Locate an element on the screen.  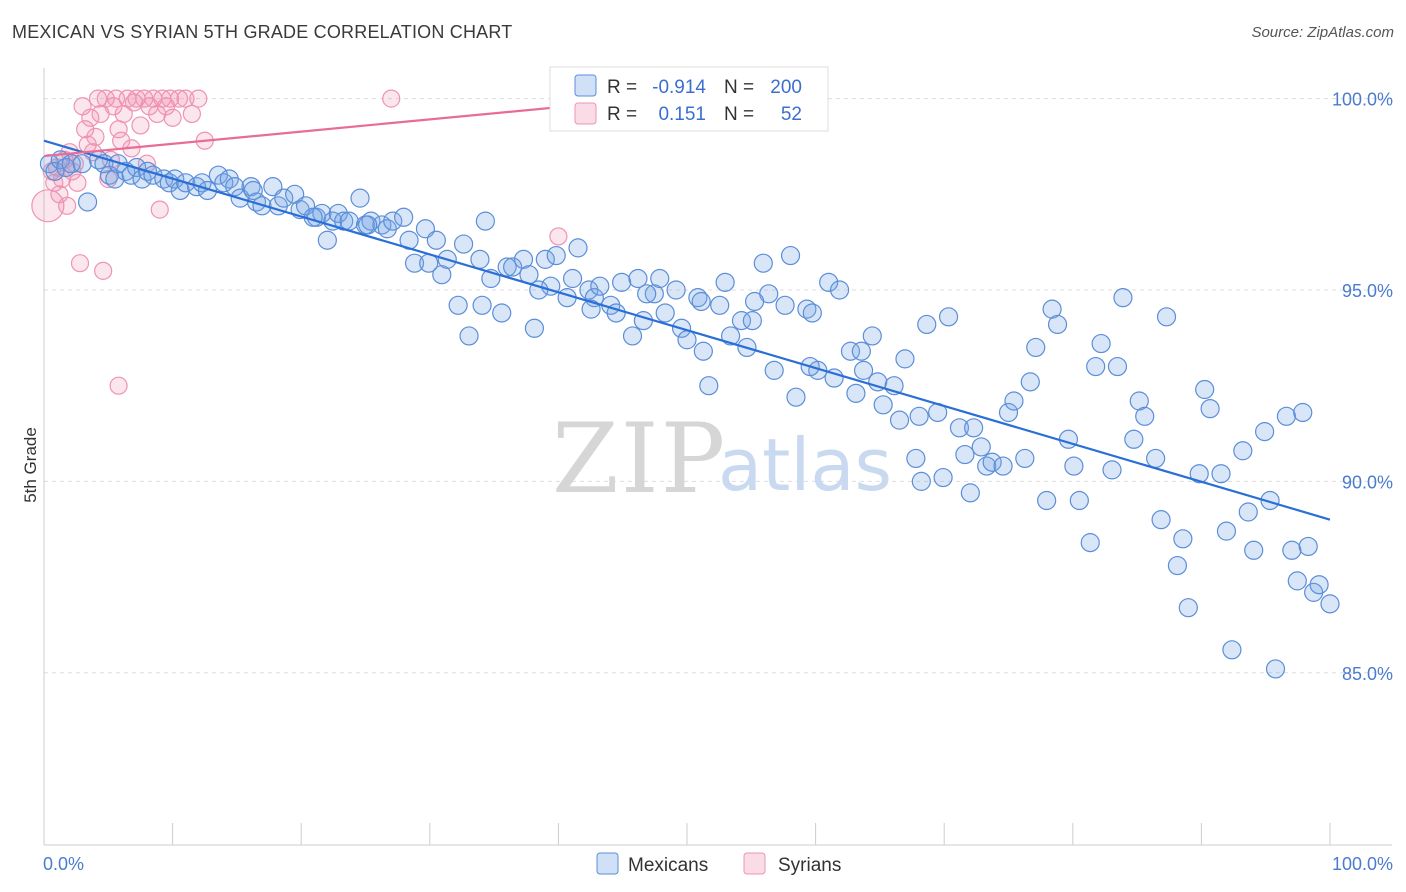
stats-legend: R = -0.914 N = 200 R = 0.151 N = 52 is located at coordinates (689, 99).